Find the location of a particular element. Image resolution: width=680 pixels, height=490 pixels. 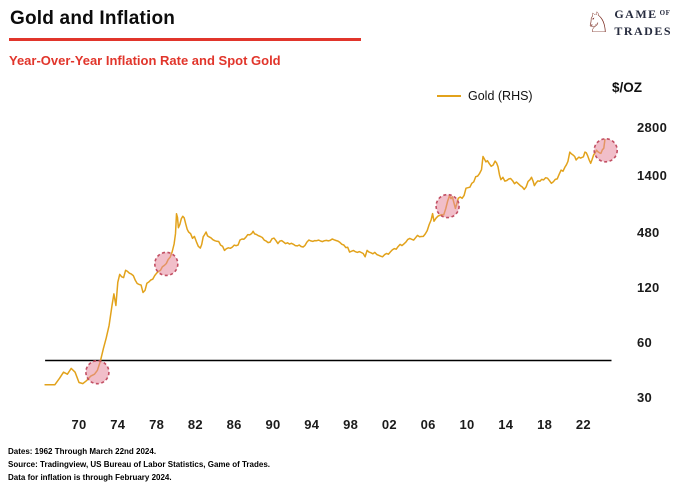

y-tick-label: 480 is located at coordinates (648, 232).